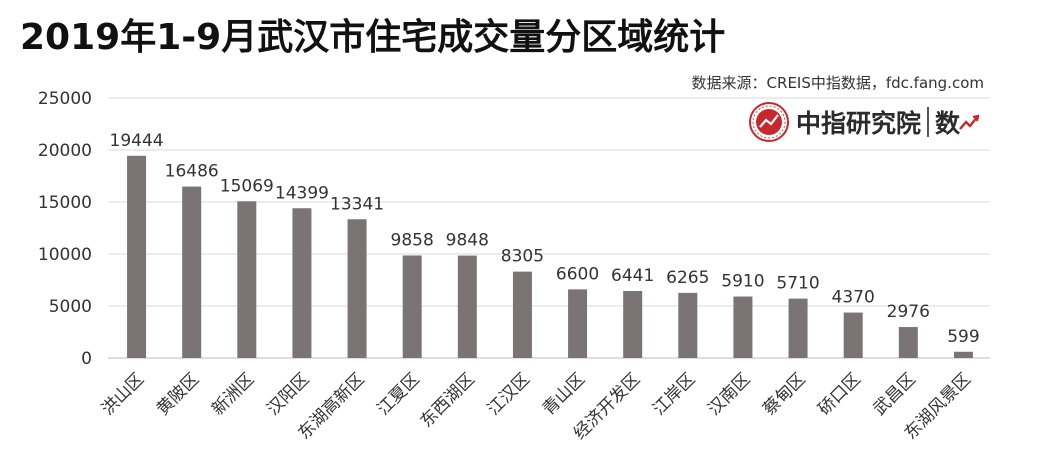  What do you see at coordinates (784, 394) in the screenshot?
I see `x-tick-label: 蔡甸区` at bounding box center [784, 394].